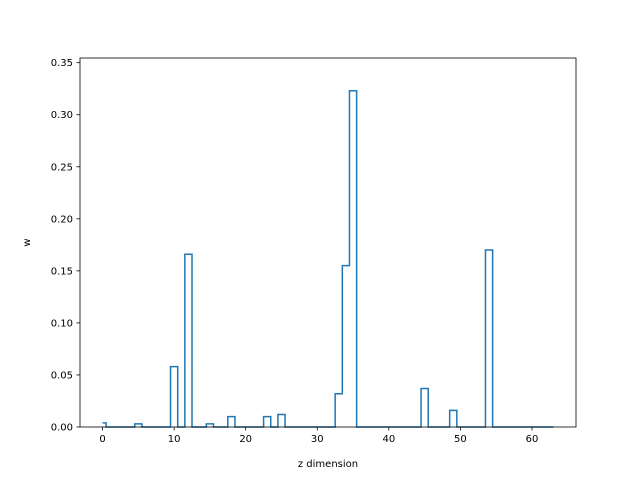  What do you see at coordinates (62, 219) in the screenshot?
I see `y-tick-label: 0.20` at bounding box center [62, 219].